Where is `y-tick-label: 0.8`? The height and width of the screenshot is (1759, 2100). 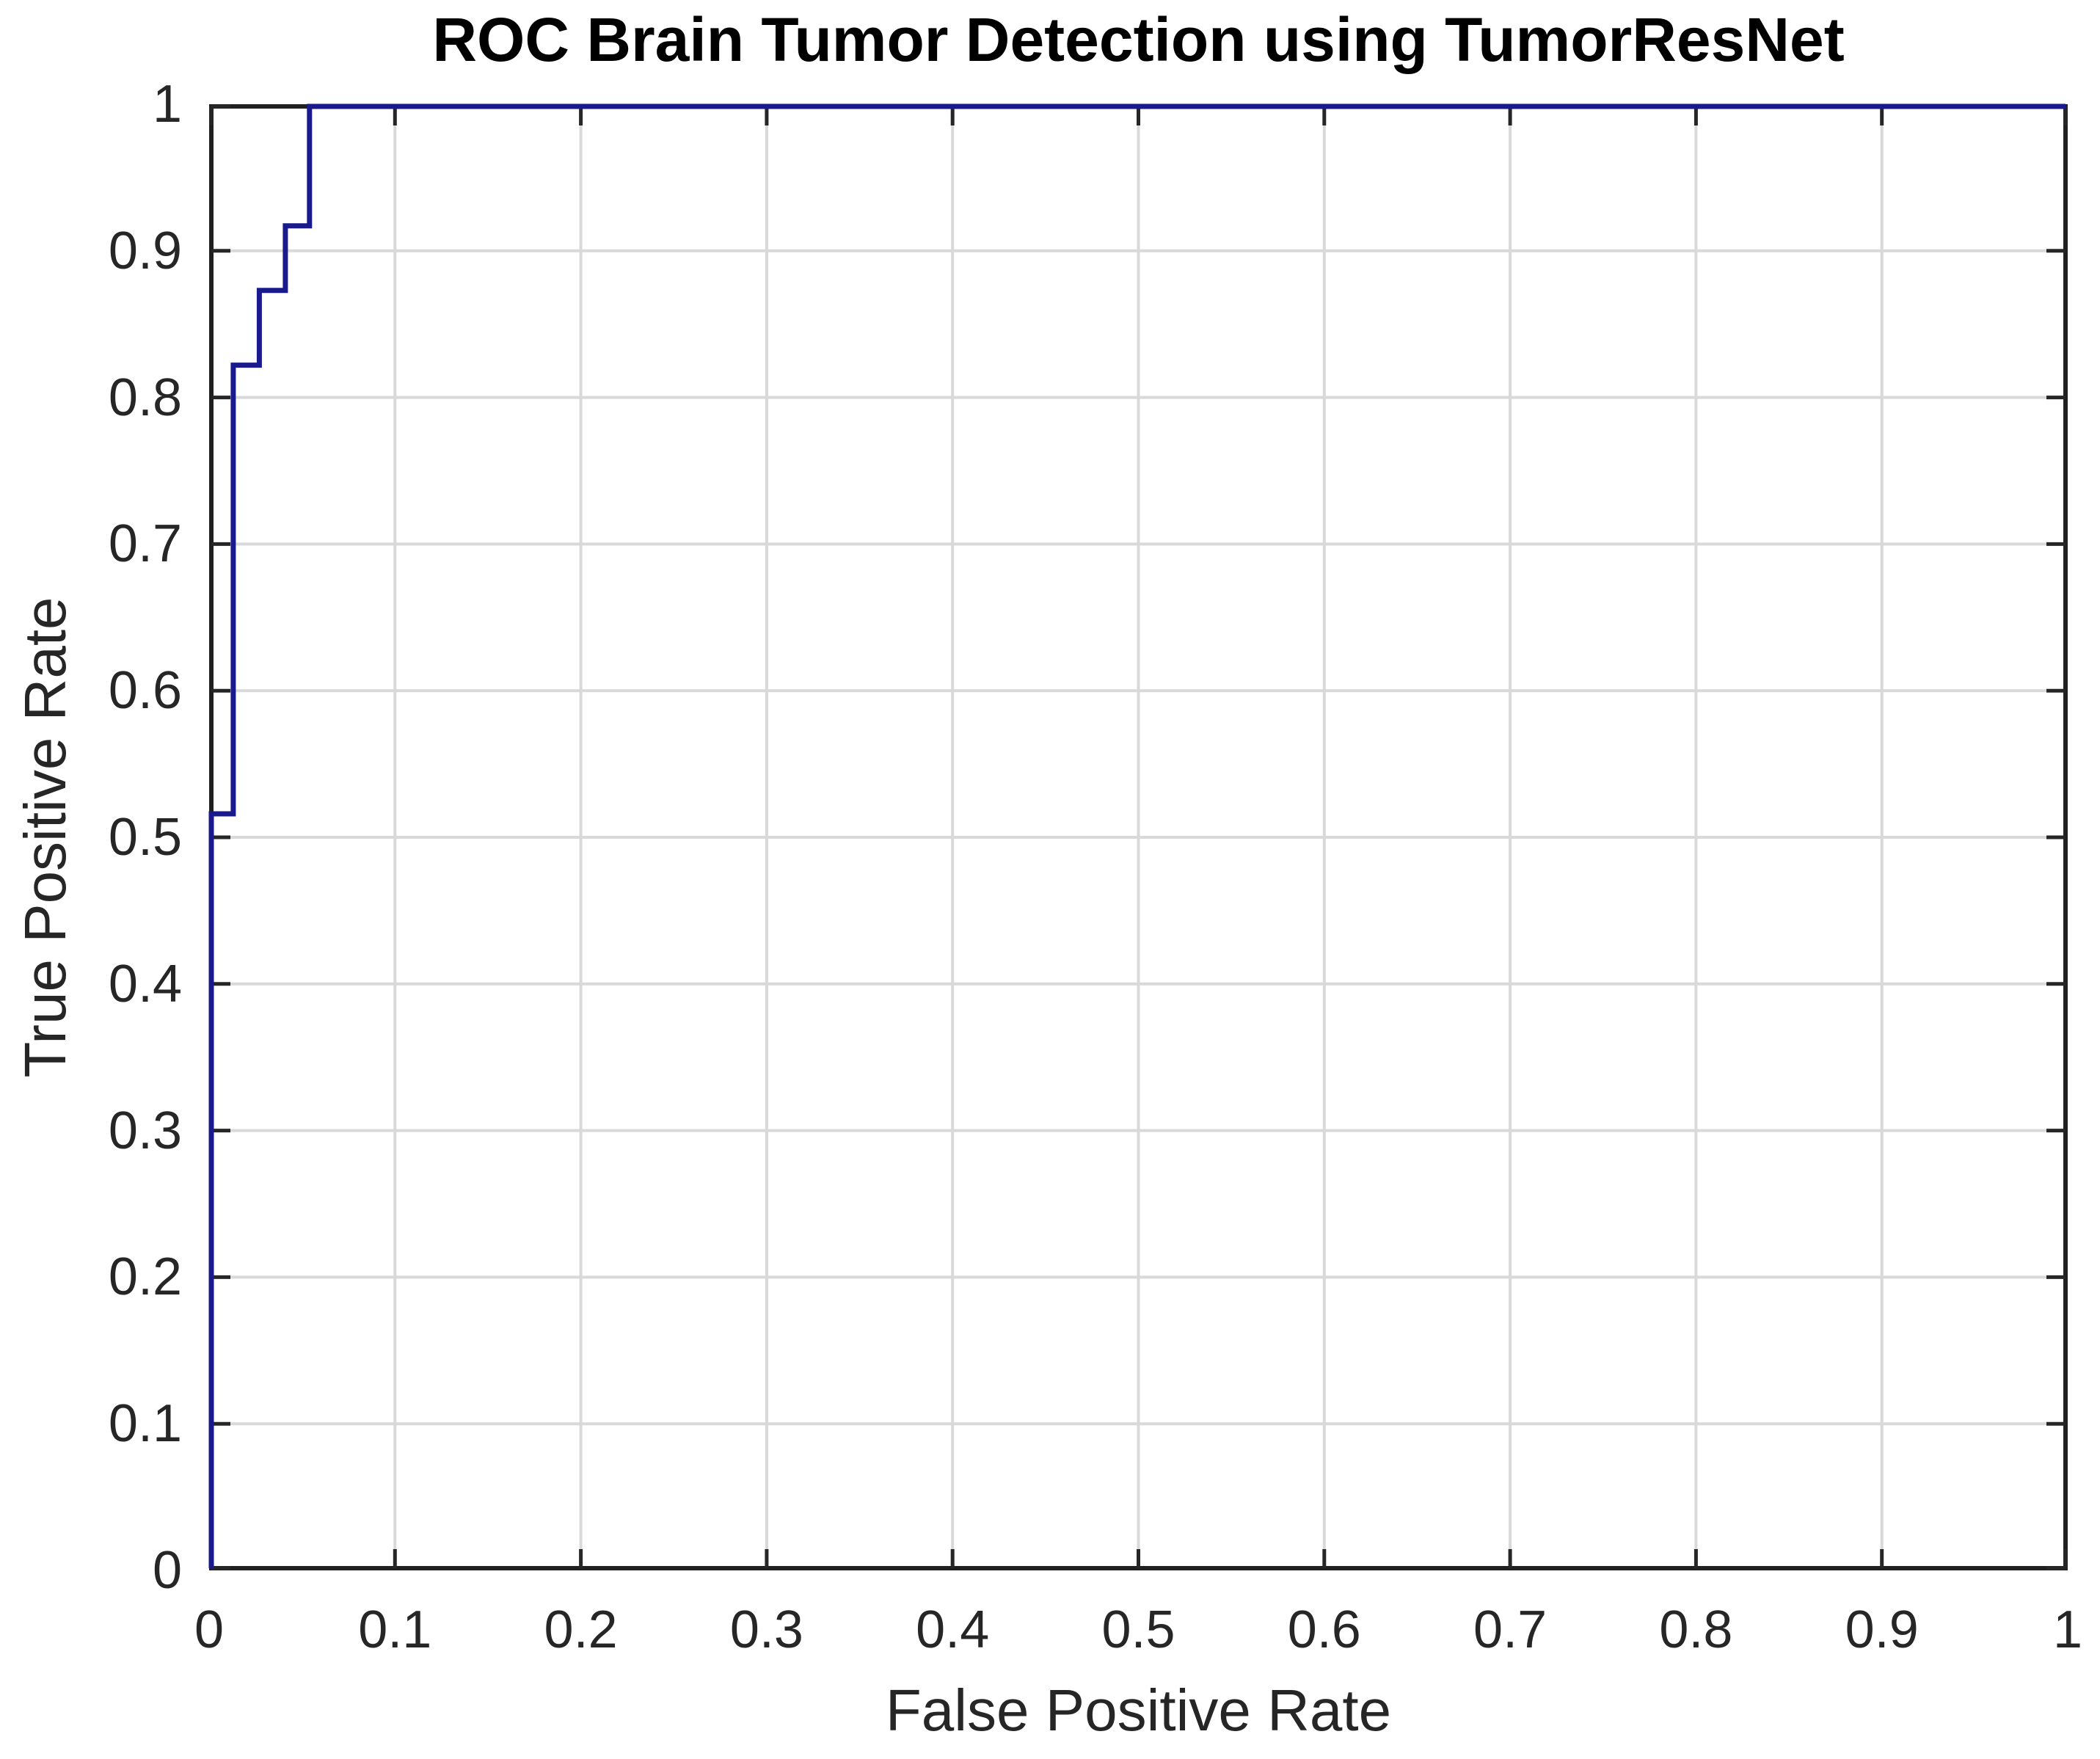 y-tick-label: 0.8 is located at coordinates (145, 398).